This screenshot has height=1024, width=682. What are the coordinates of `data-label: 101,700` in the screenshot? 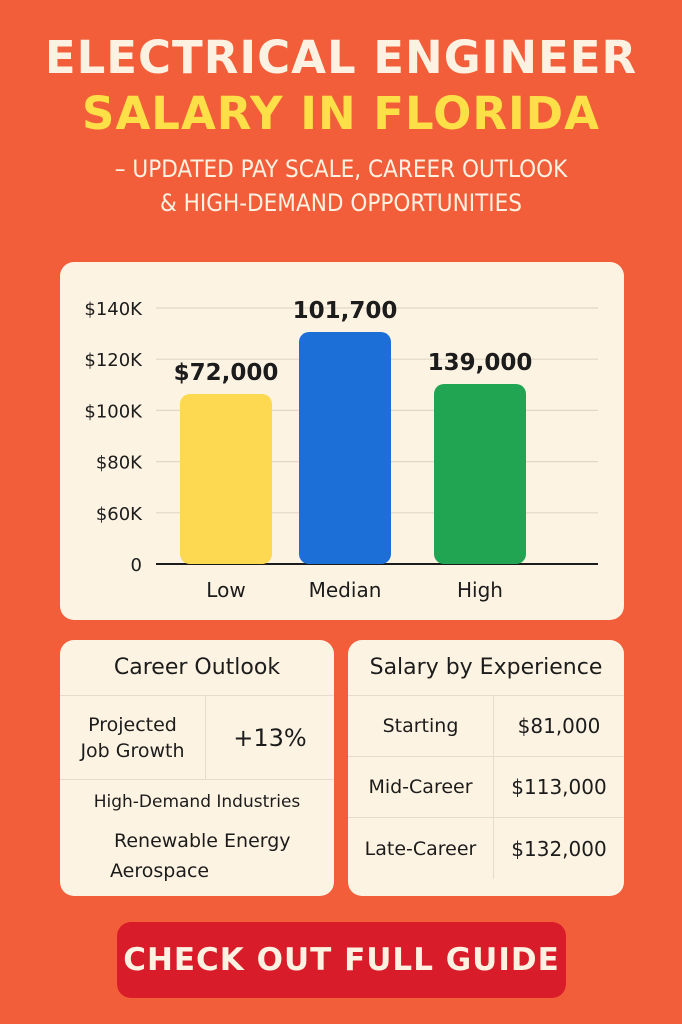 It's located at (345, 311).